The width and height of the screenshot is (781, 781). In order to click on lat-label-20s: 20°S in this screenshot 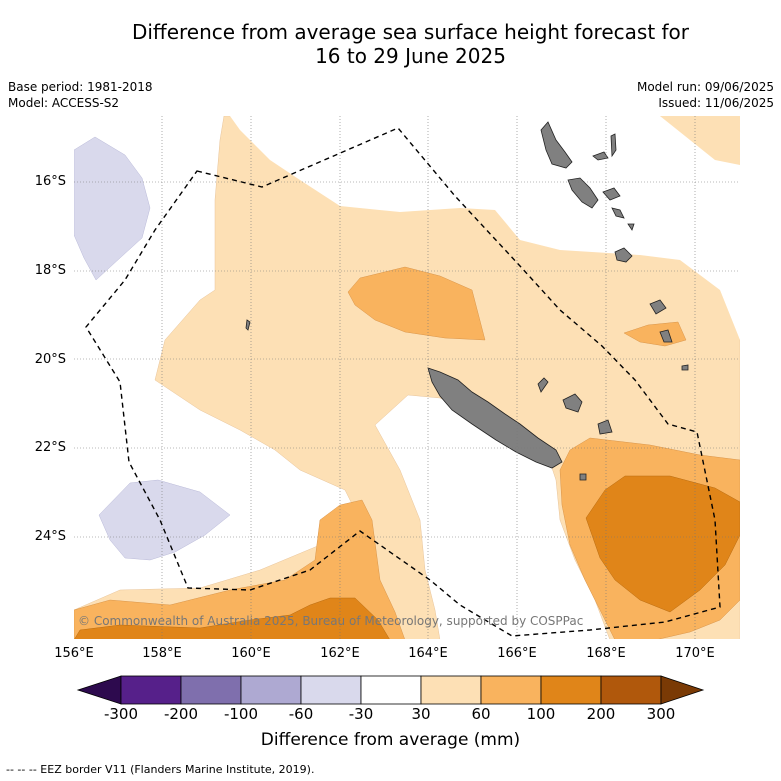, I will do `click(50, 359)`.